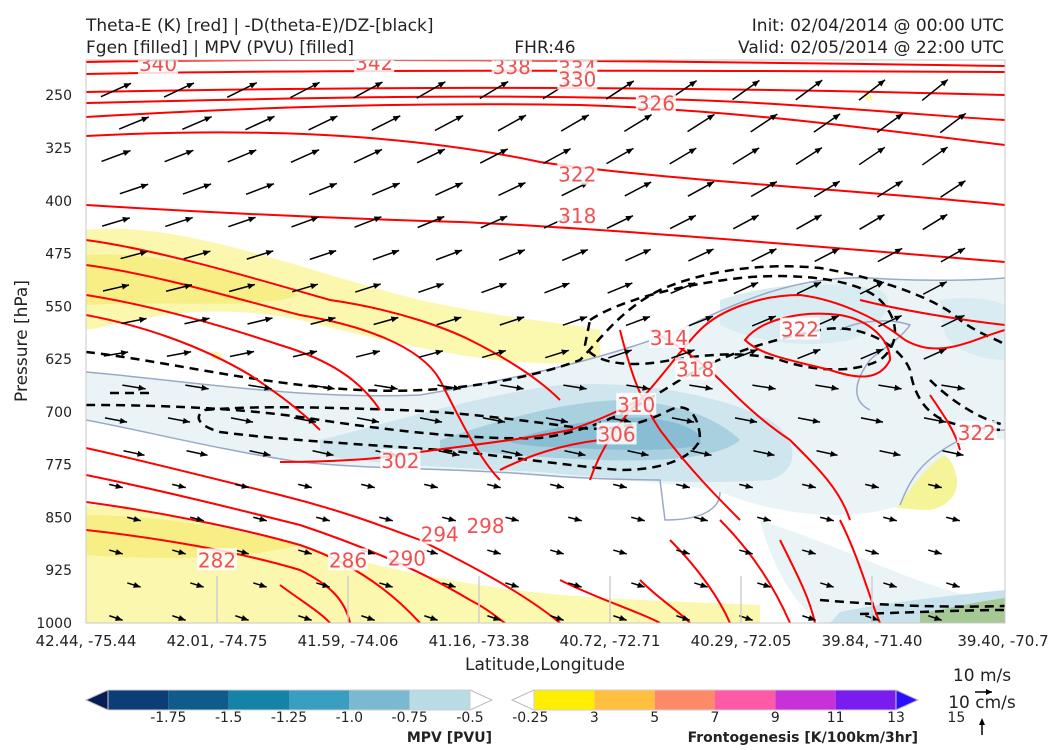 This screenshot has height=750, width=1050. I want to click on x-tick-label: 40.72, -72.71, so click(610, 641).